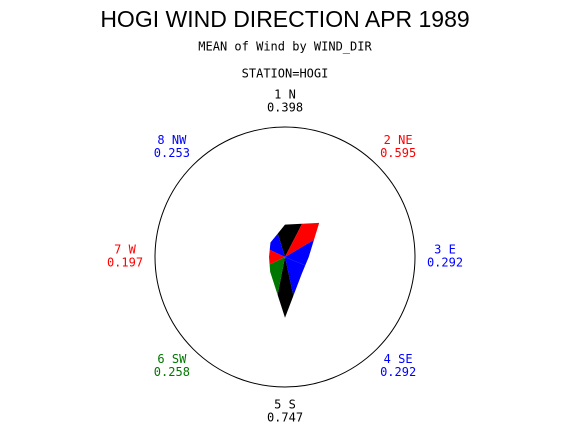  Describe the element at coordinates (285, 108) in the screenshot. I see `value-label: 0.398` at that location.